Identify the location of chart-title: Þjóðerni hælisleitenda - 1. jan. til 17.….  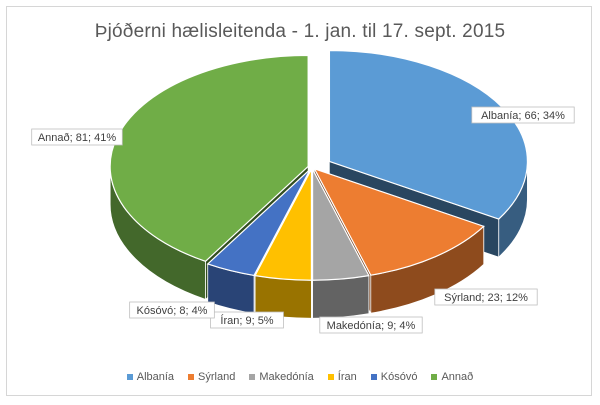
(300, 31).